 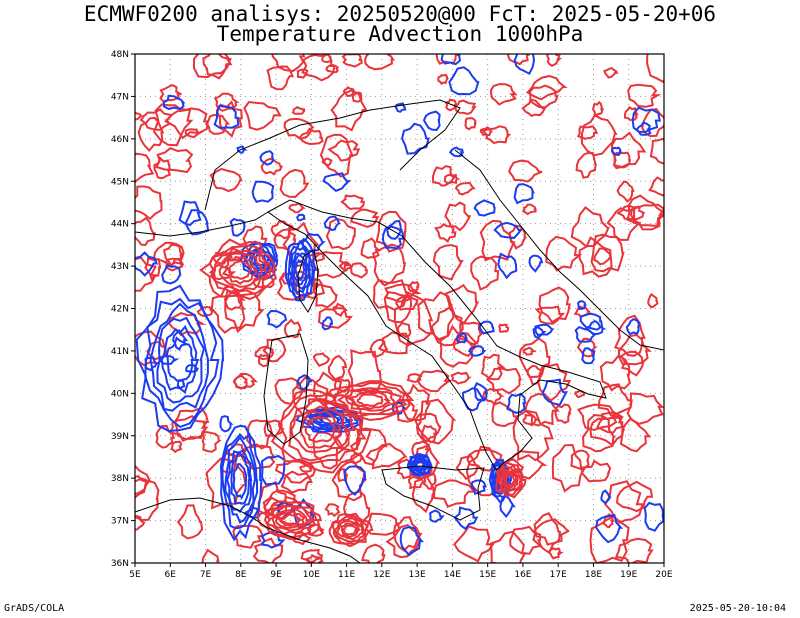 What do you see at coordinates (120, 564) in the screenshot?
I see `lat-tick-label: 36N` at bounding box center [120, 564].